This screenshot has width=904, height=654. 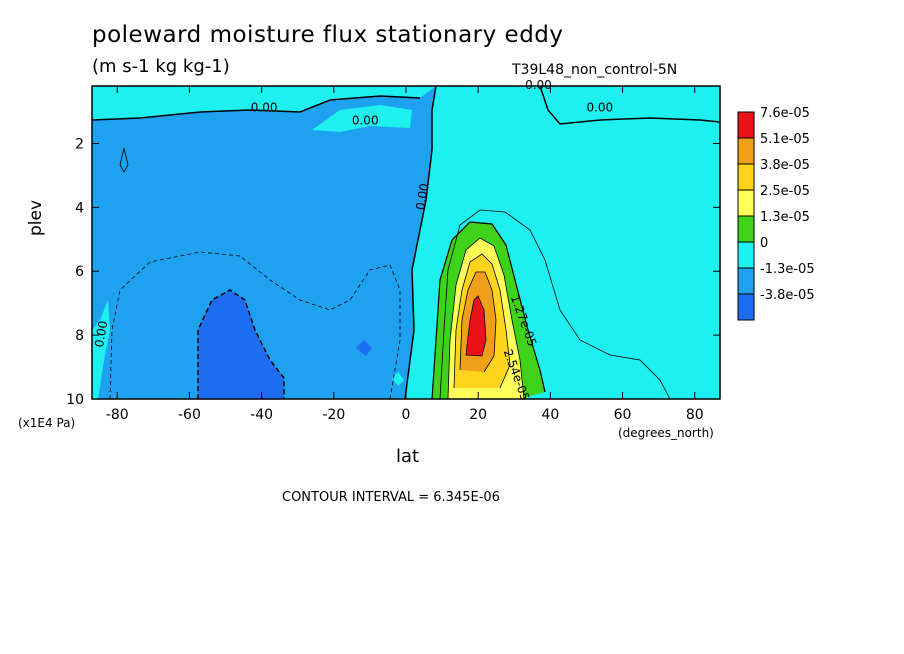 I want to click on contour-positive-yellow, so click(x=486, y=318).